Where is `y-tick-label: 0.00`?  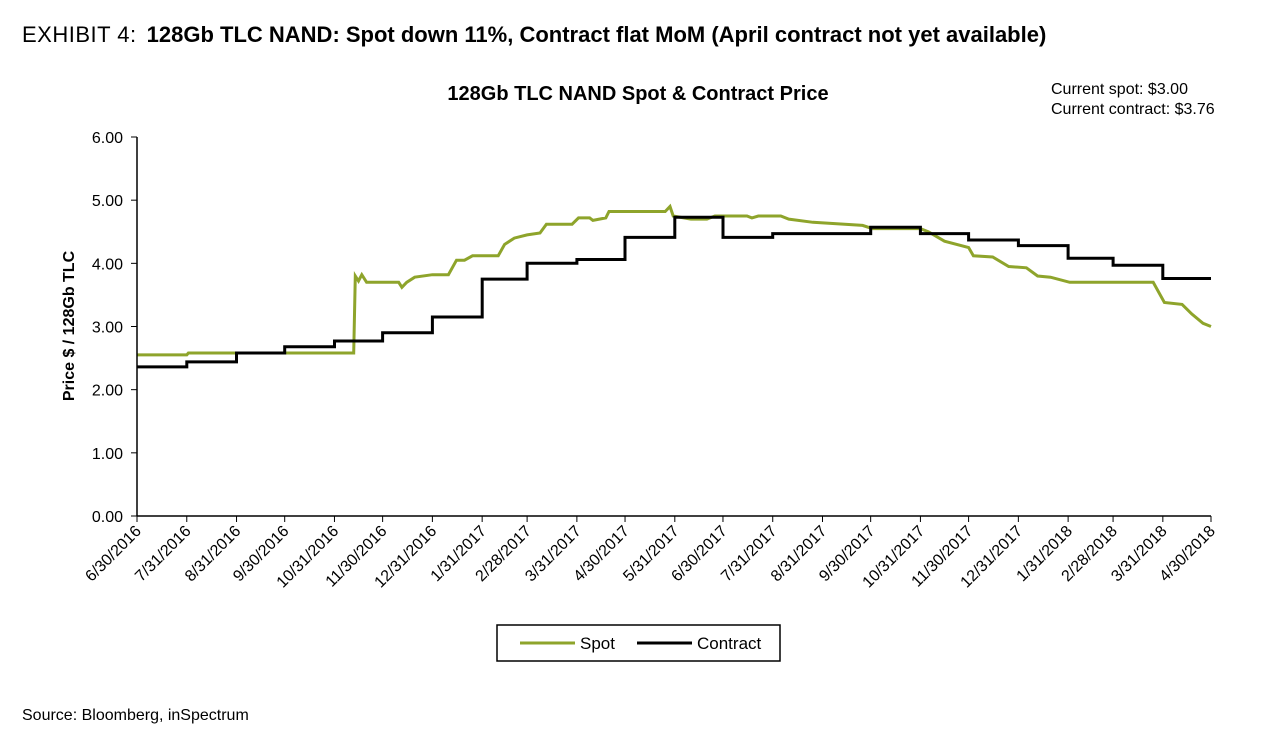
y-tick-label: 0.00 is located at coordinates (107, 517).